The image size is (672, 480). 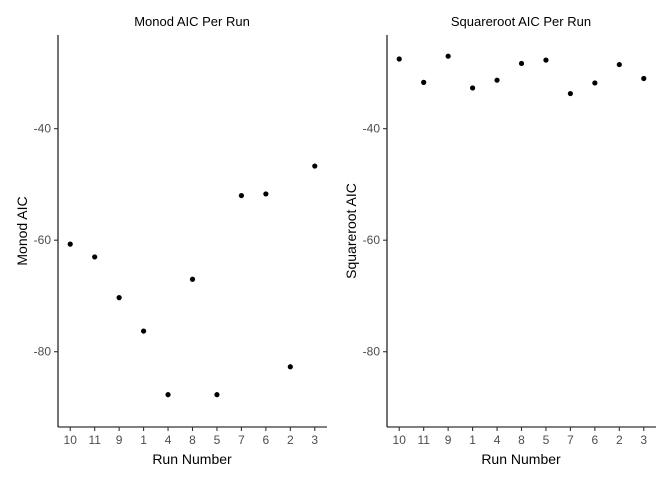 I want to click on squareroot-x-tick-label: 5, so click(x=546, y=440).